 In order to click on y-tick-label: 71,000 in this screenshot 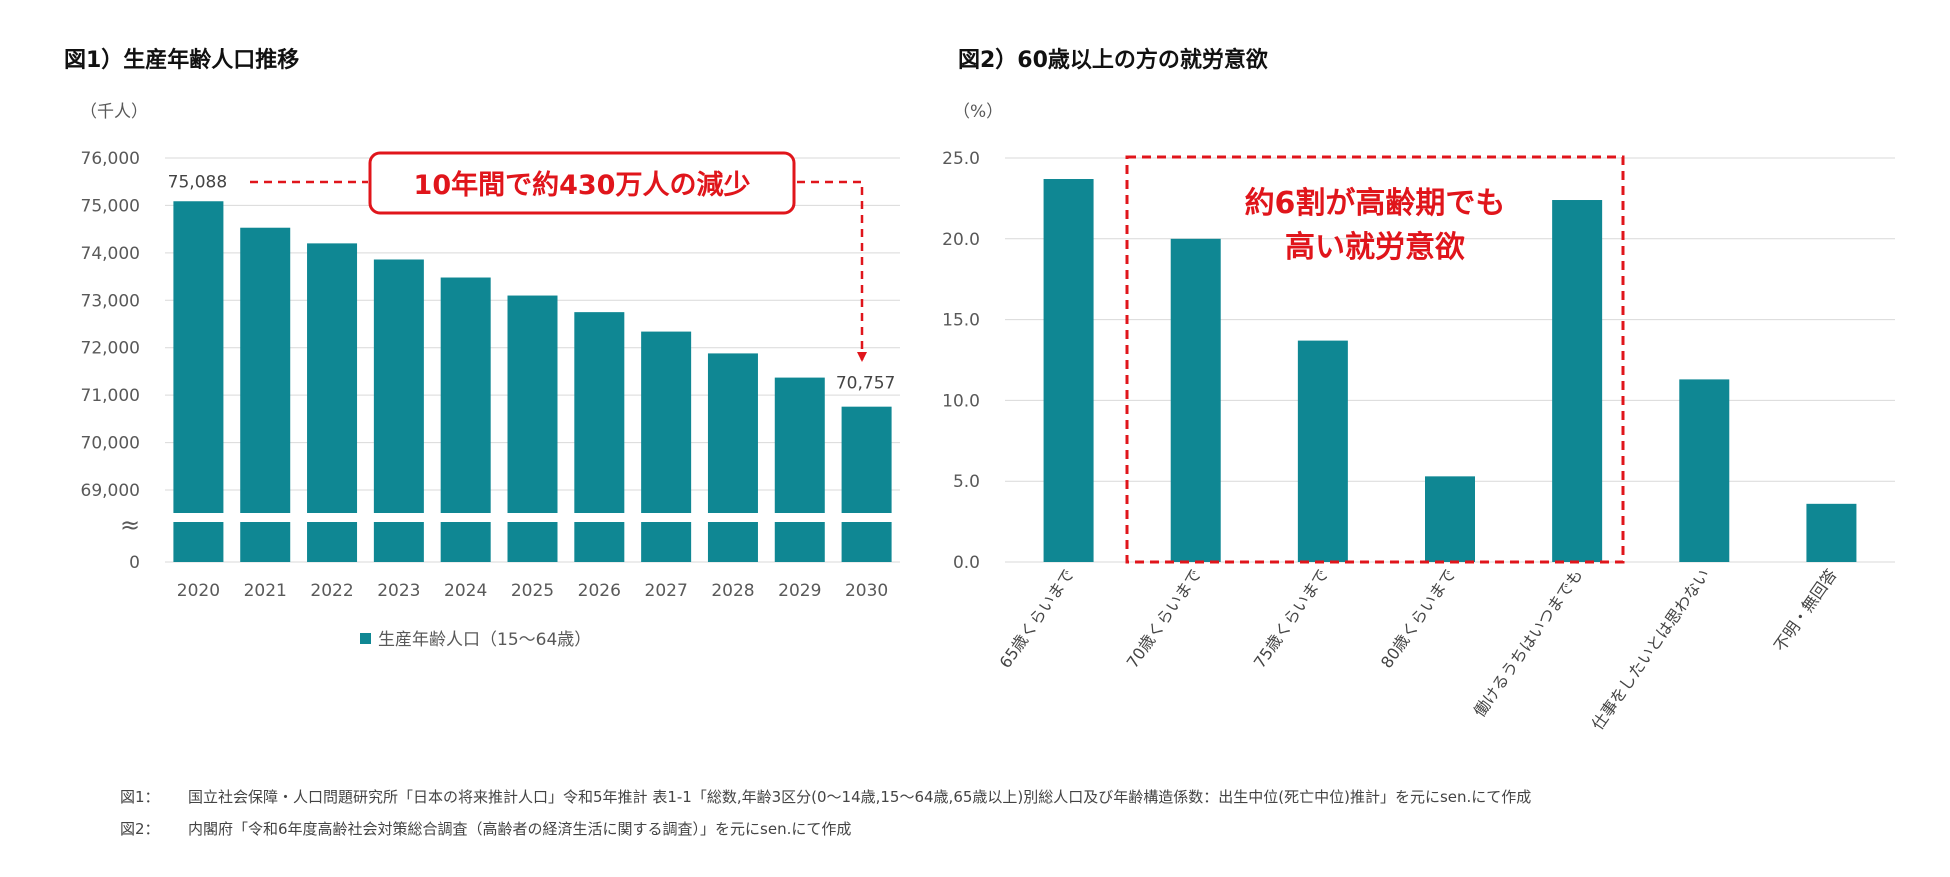, I will do `click(110, 396)`.